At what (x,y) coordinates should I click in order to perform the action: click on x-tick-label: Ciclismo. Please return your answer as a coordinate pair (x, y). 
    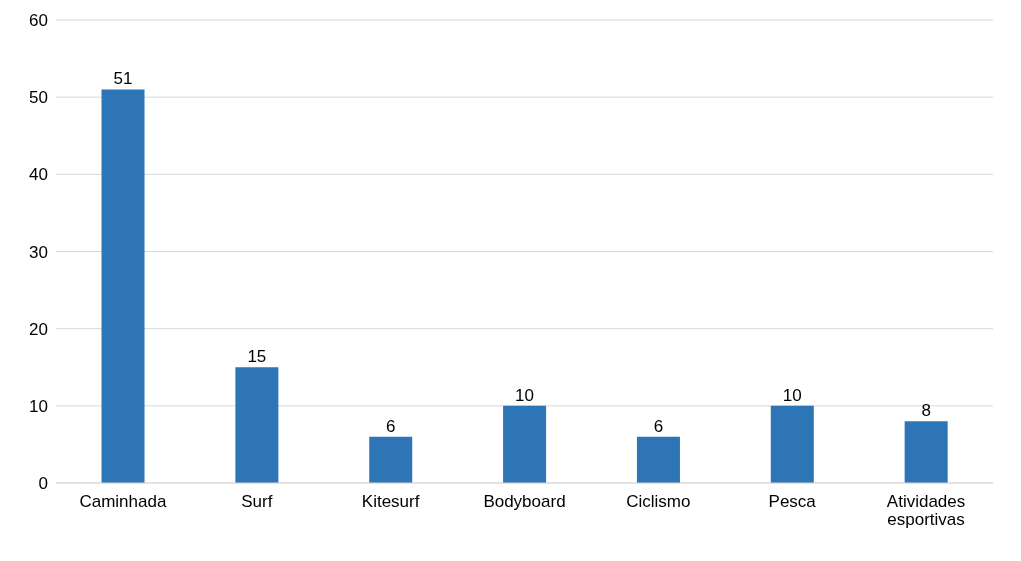
    Looking at the image, I should click on (658, 501).